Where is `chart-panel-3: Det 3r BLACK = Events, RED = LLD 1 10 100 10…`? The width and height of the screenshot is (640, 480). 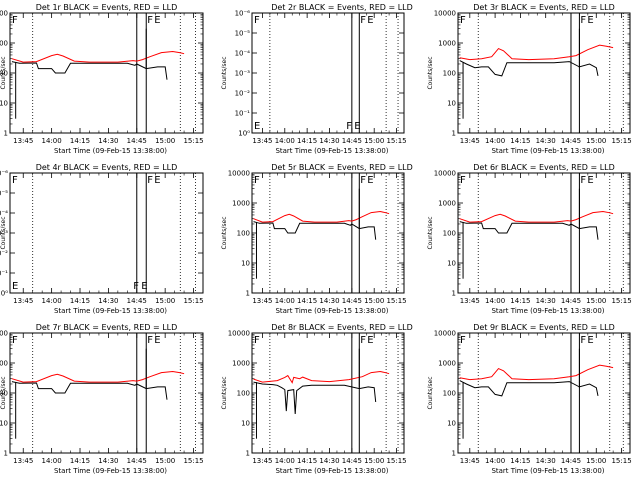 chart-panel-3: Det 3r BLACK = Events, RED = LLD 1 10 100 10… is located at coordinates (529, 79).